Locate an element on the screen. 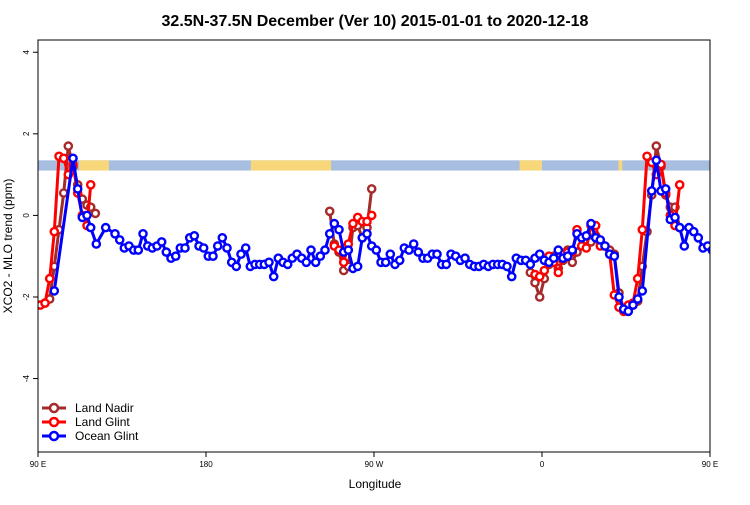 The height and width of the screenshot is (505, 750). legend-entry-ocean-glint: Ocean Glint is located at coordinates (90, 436).